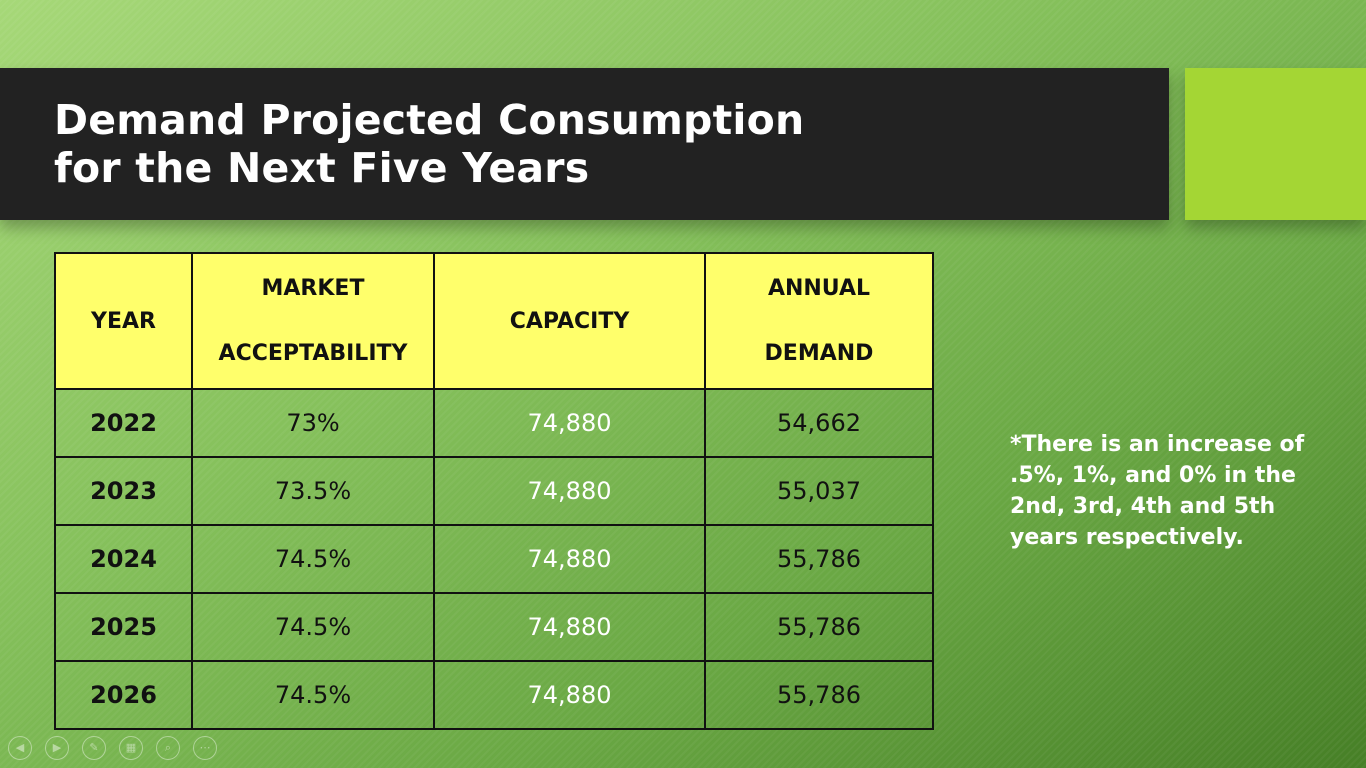 The height and width of the screenshot is (768, 1366). What do you see at coordinates (819, 491) in the screenshot?
I see `cell-annual-demand: 55,037` at bounding box center [819, 491].